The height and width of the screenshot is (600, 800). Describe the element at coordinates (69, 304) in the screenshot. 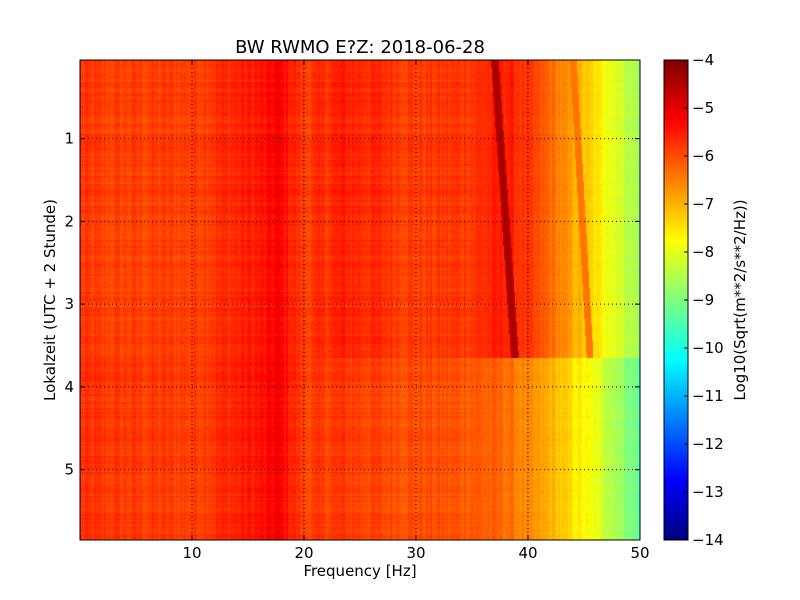

I see `y-tick-label: 3` at that location.